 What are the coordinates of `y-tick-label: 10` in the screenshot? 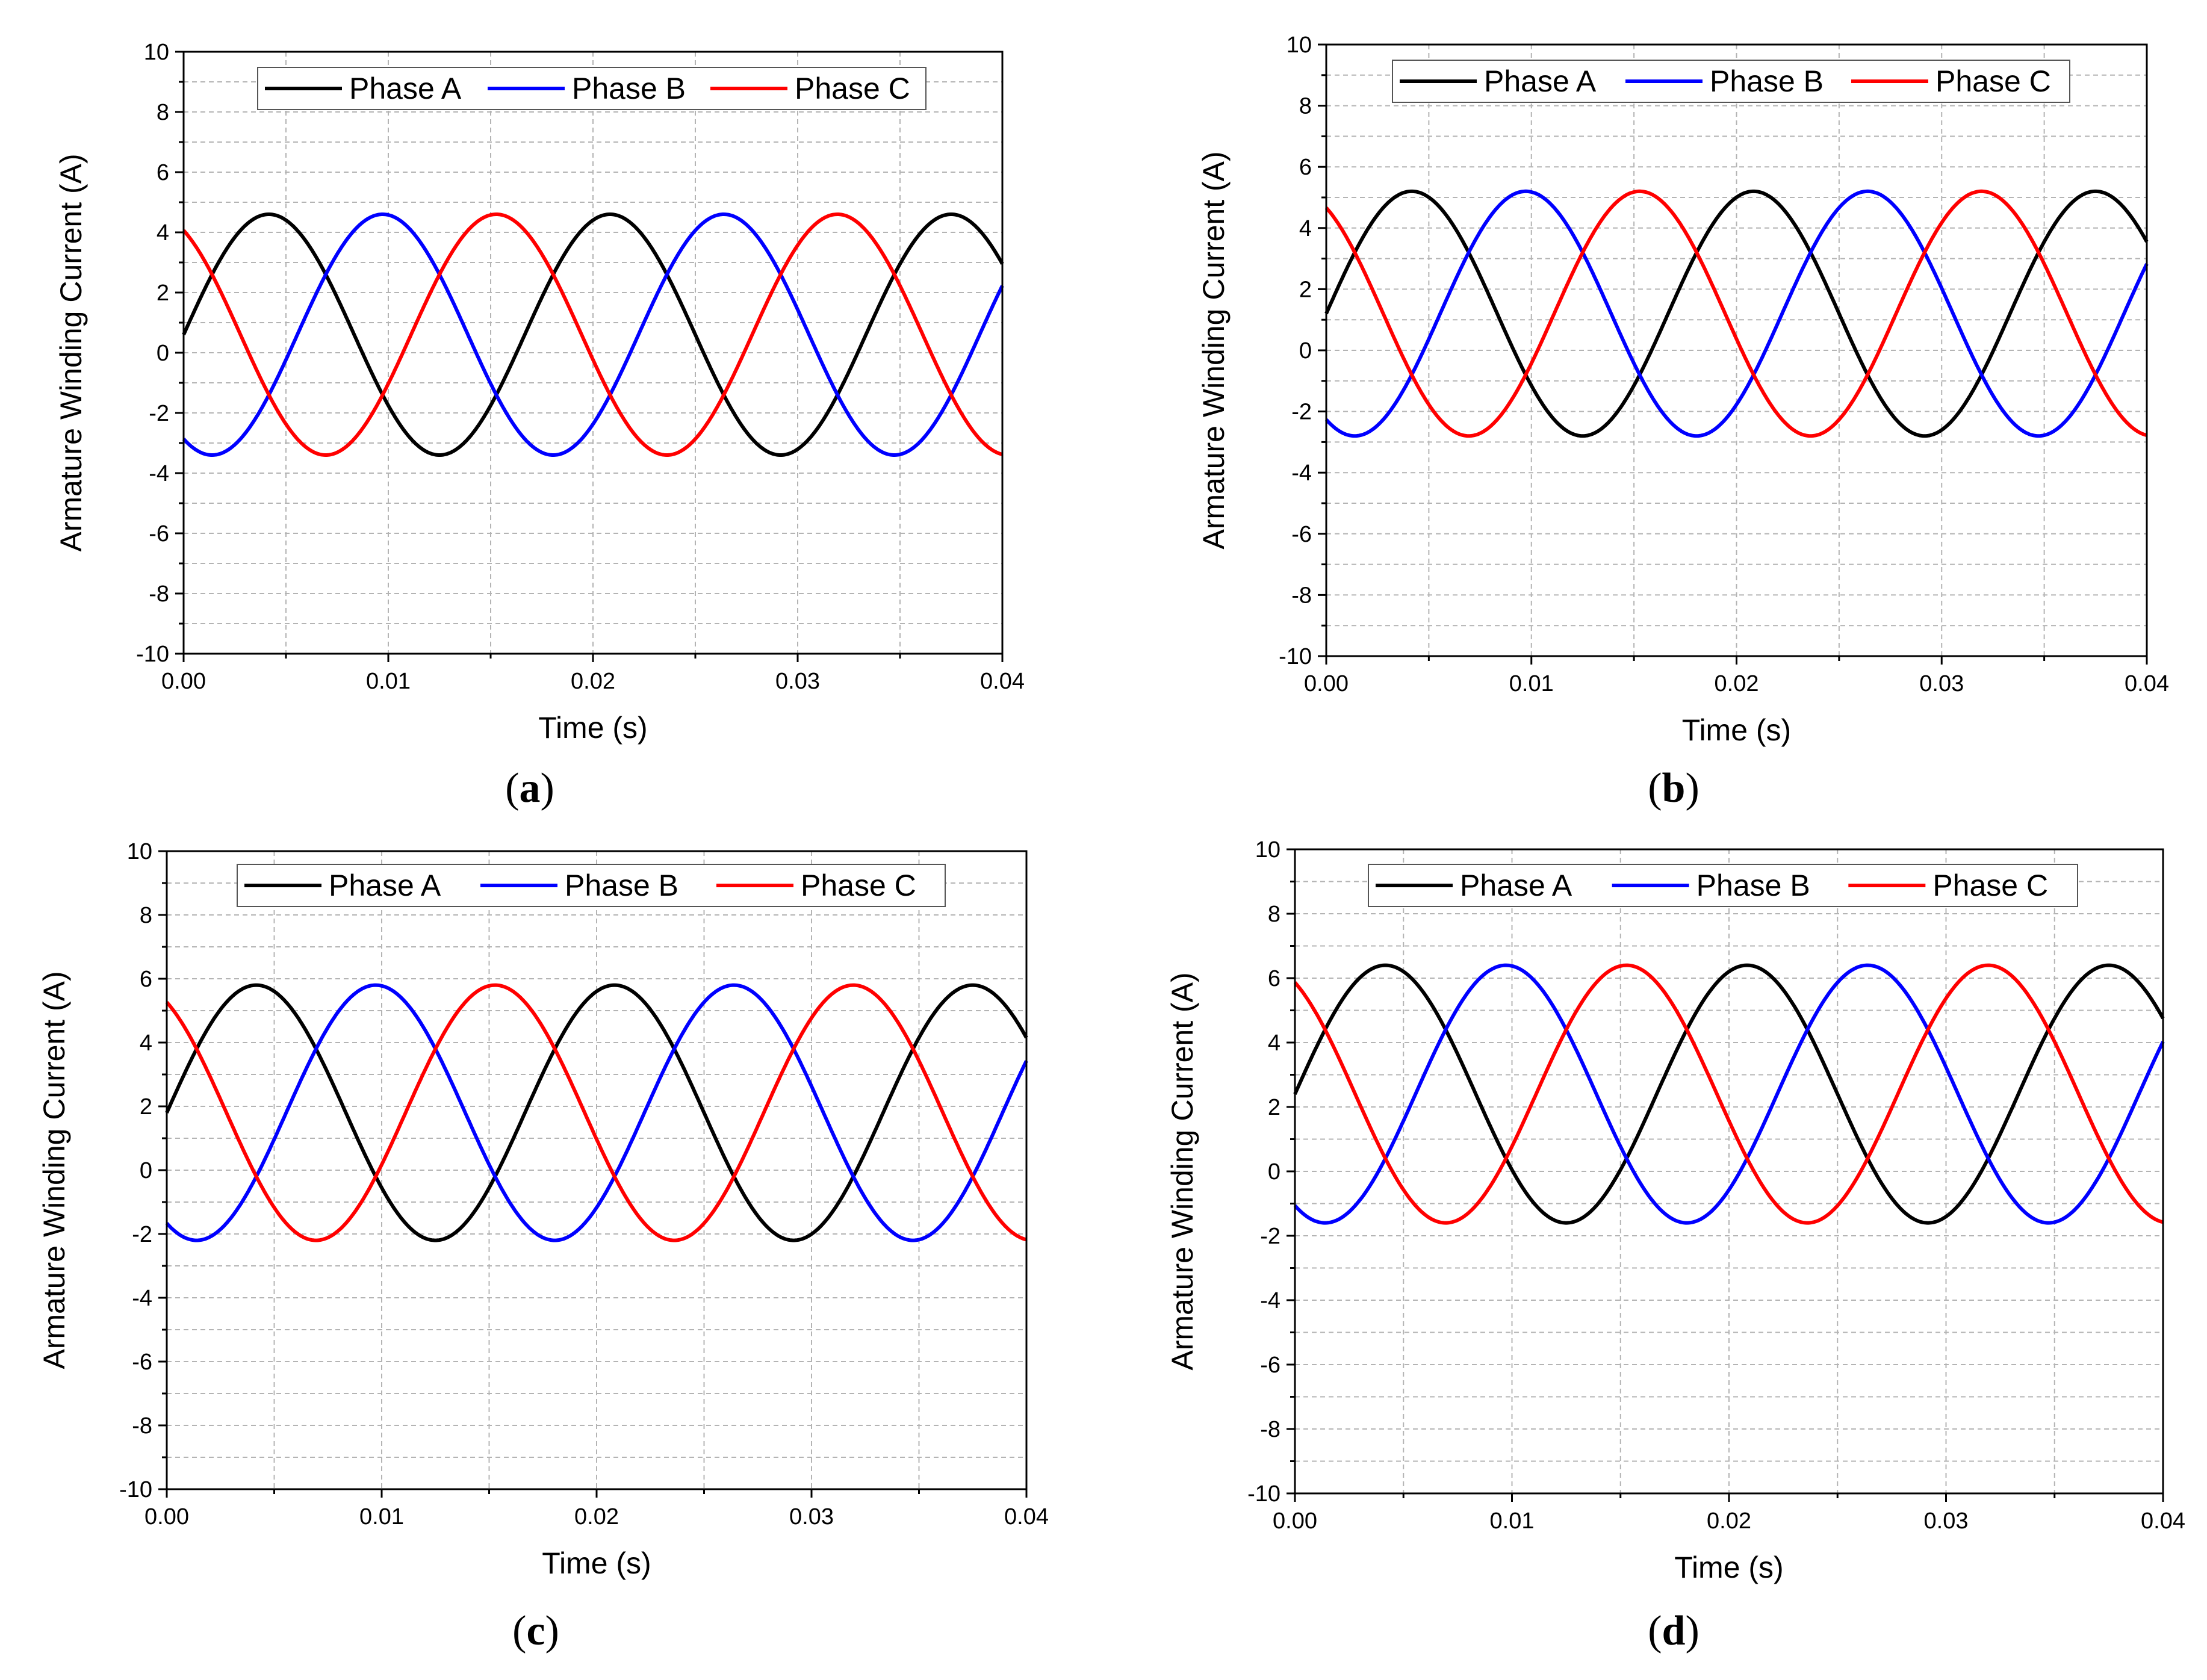 It's located at (1300, 45).